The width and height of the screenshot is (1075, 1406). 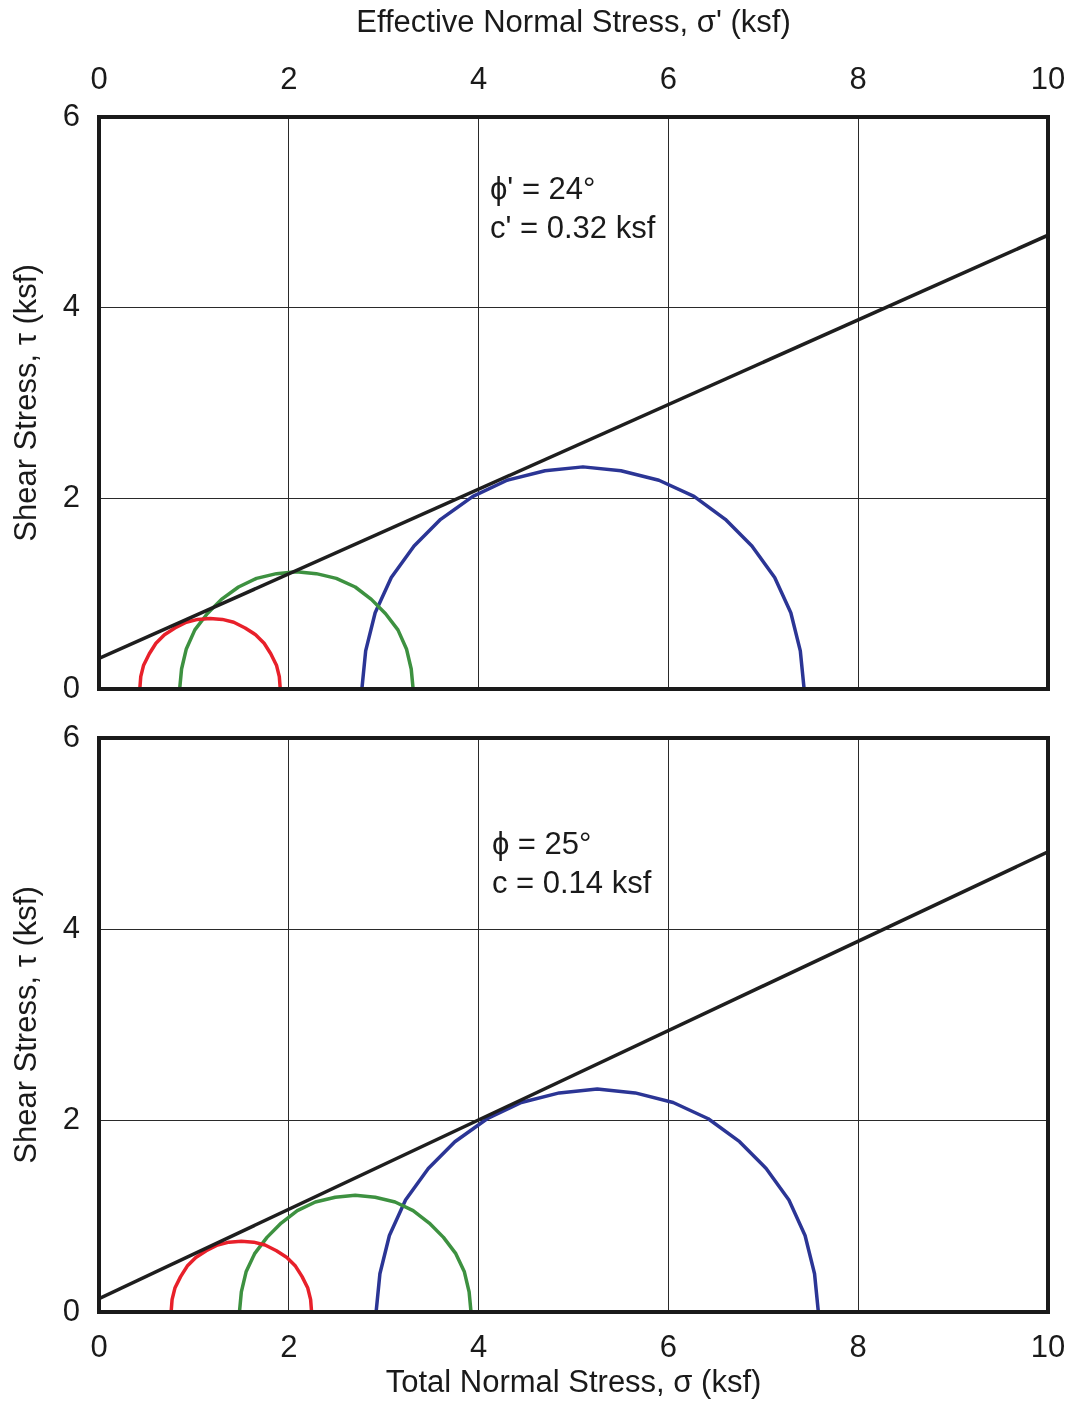 What do you see at coordinates (571, 882) in the screenshot?
I see `annotation: c = 0.14 ksf` at bounding box center [571, 882].